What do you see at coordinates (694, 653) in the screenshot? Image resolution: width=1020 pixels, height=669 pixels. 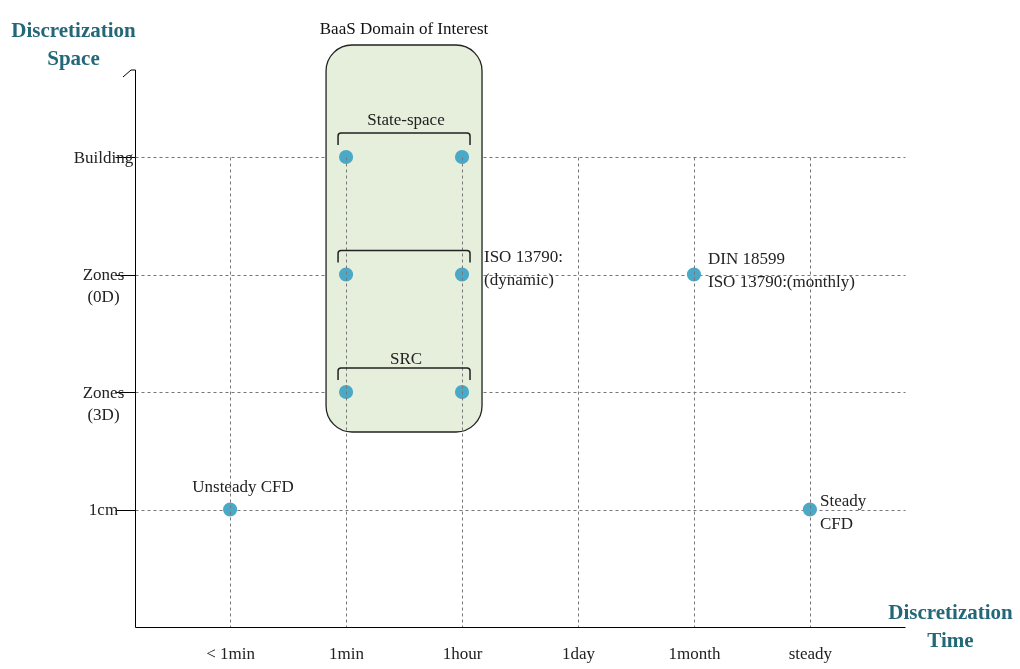 I see `x-tick-label: 1month` at bounding box center [694, 653].